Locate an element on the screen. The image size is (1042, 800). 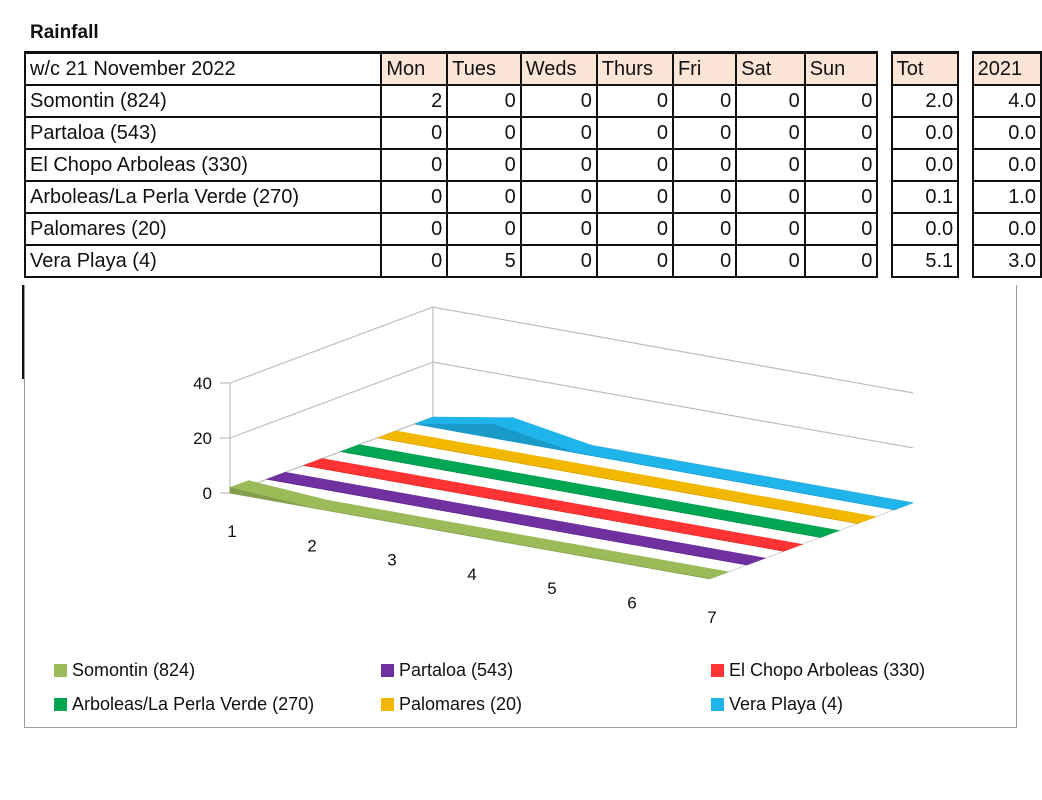
station-name: Palomares (20) is located at coordinates (203, 229).